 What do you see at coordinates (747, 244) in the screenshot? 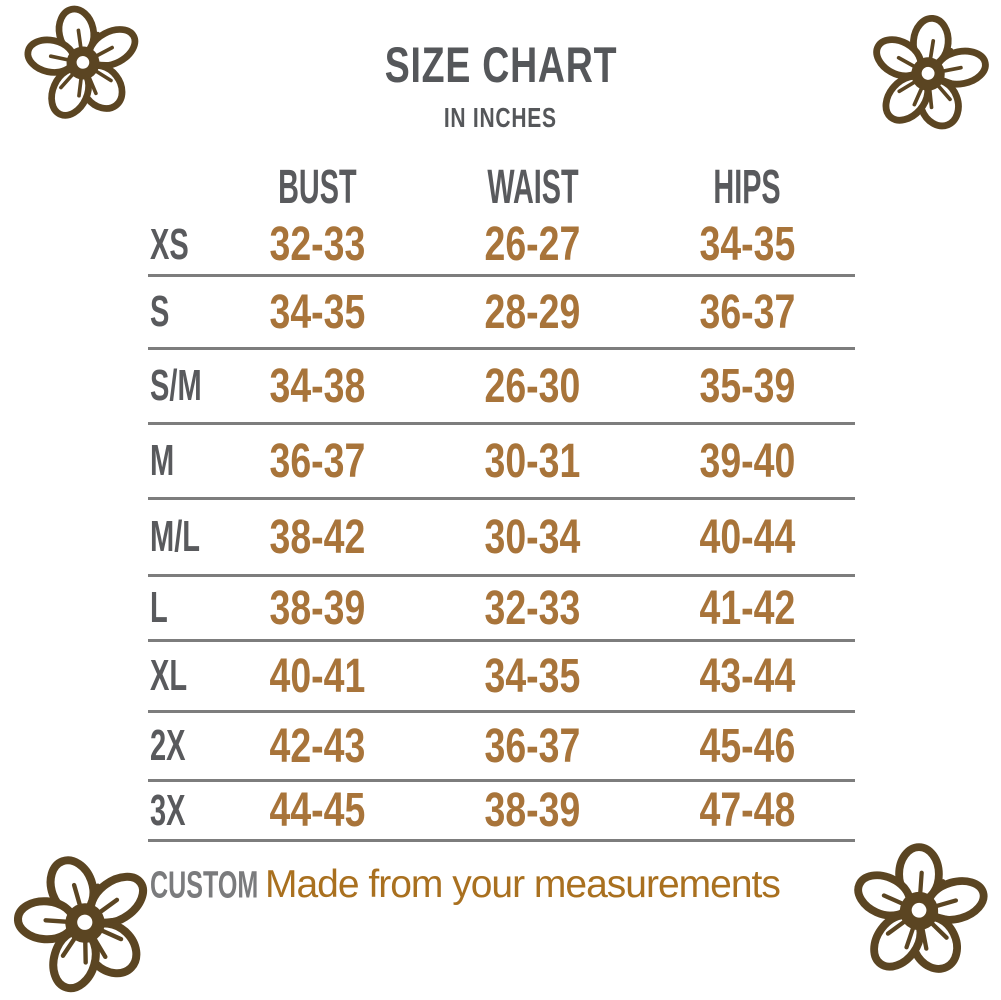
I see `hips-value: 34-35` at bounding box center [747, 244].